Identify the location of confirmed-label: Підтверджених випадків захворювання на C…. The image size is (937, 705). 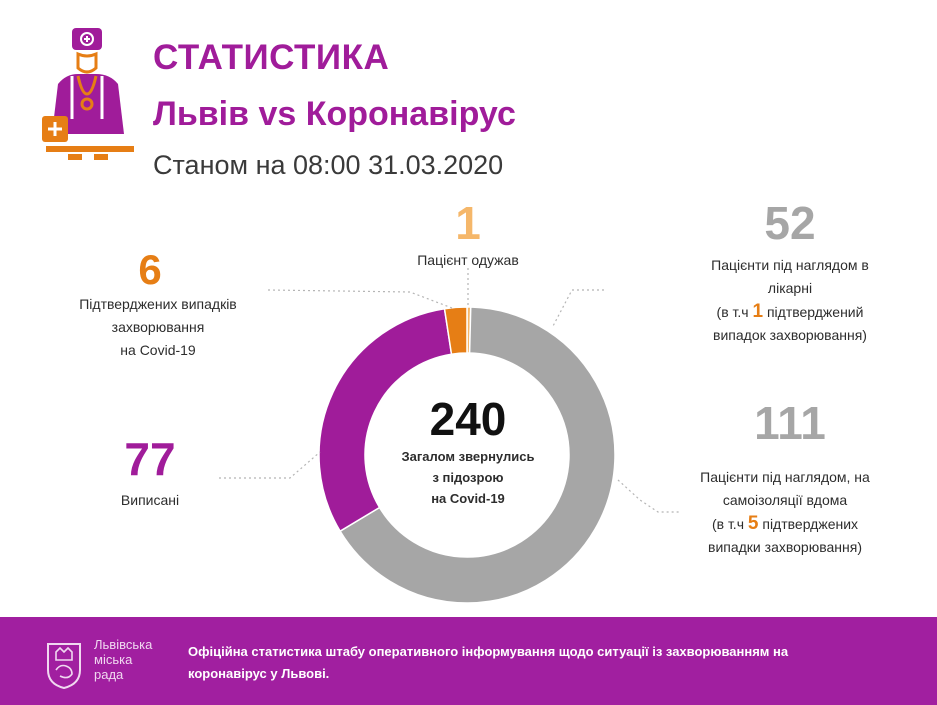
(158, 327).